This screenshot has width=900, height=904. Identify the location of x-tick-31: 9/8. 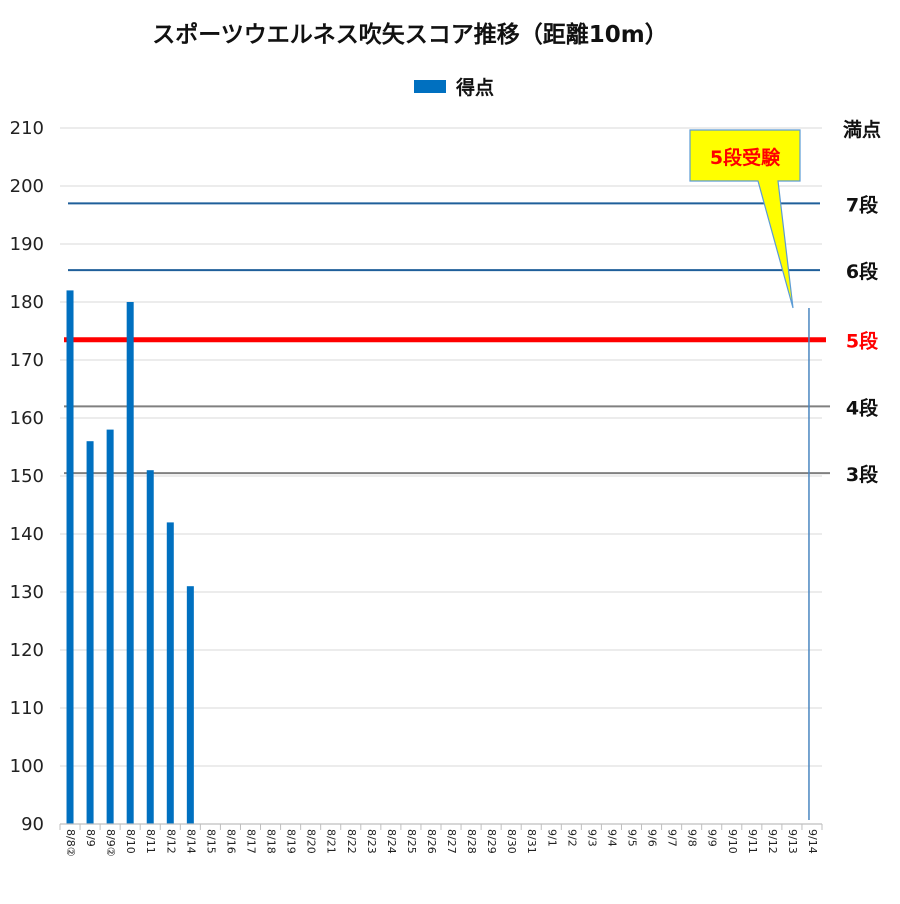
(692, 838).